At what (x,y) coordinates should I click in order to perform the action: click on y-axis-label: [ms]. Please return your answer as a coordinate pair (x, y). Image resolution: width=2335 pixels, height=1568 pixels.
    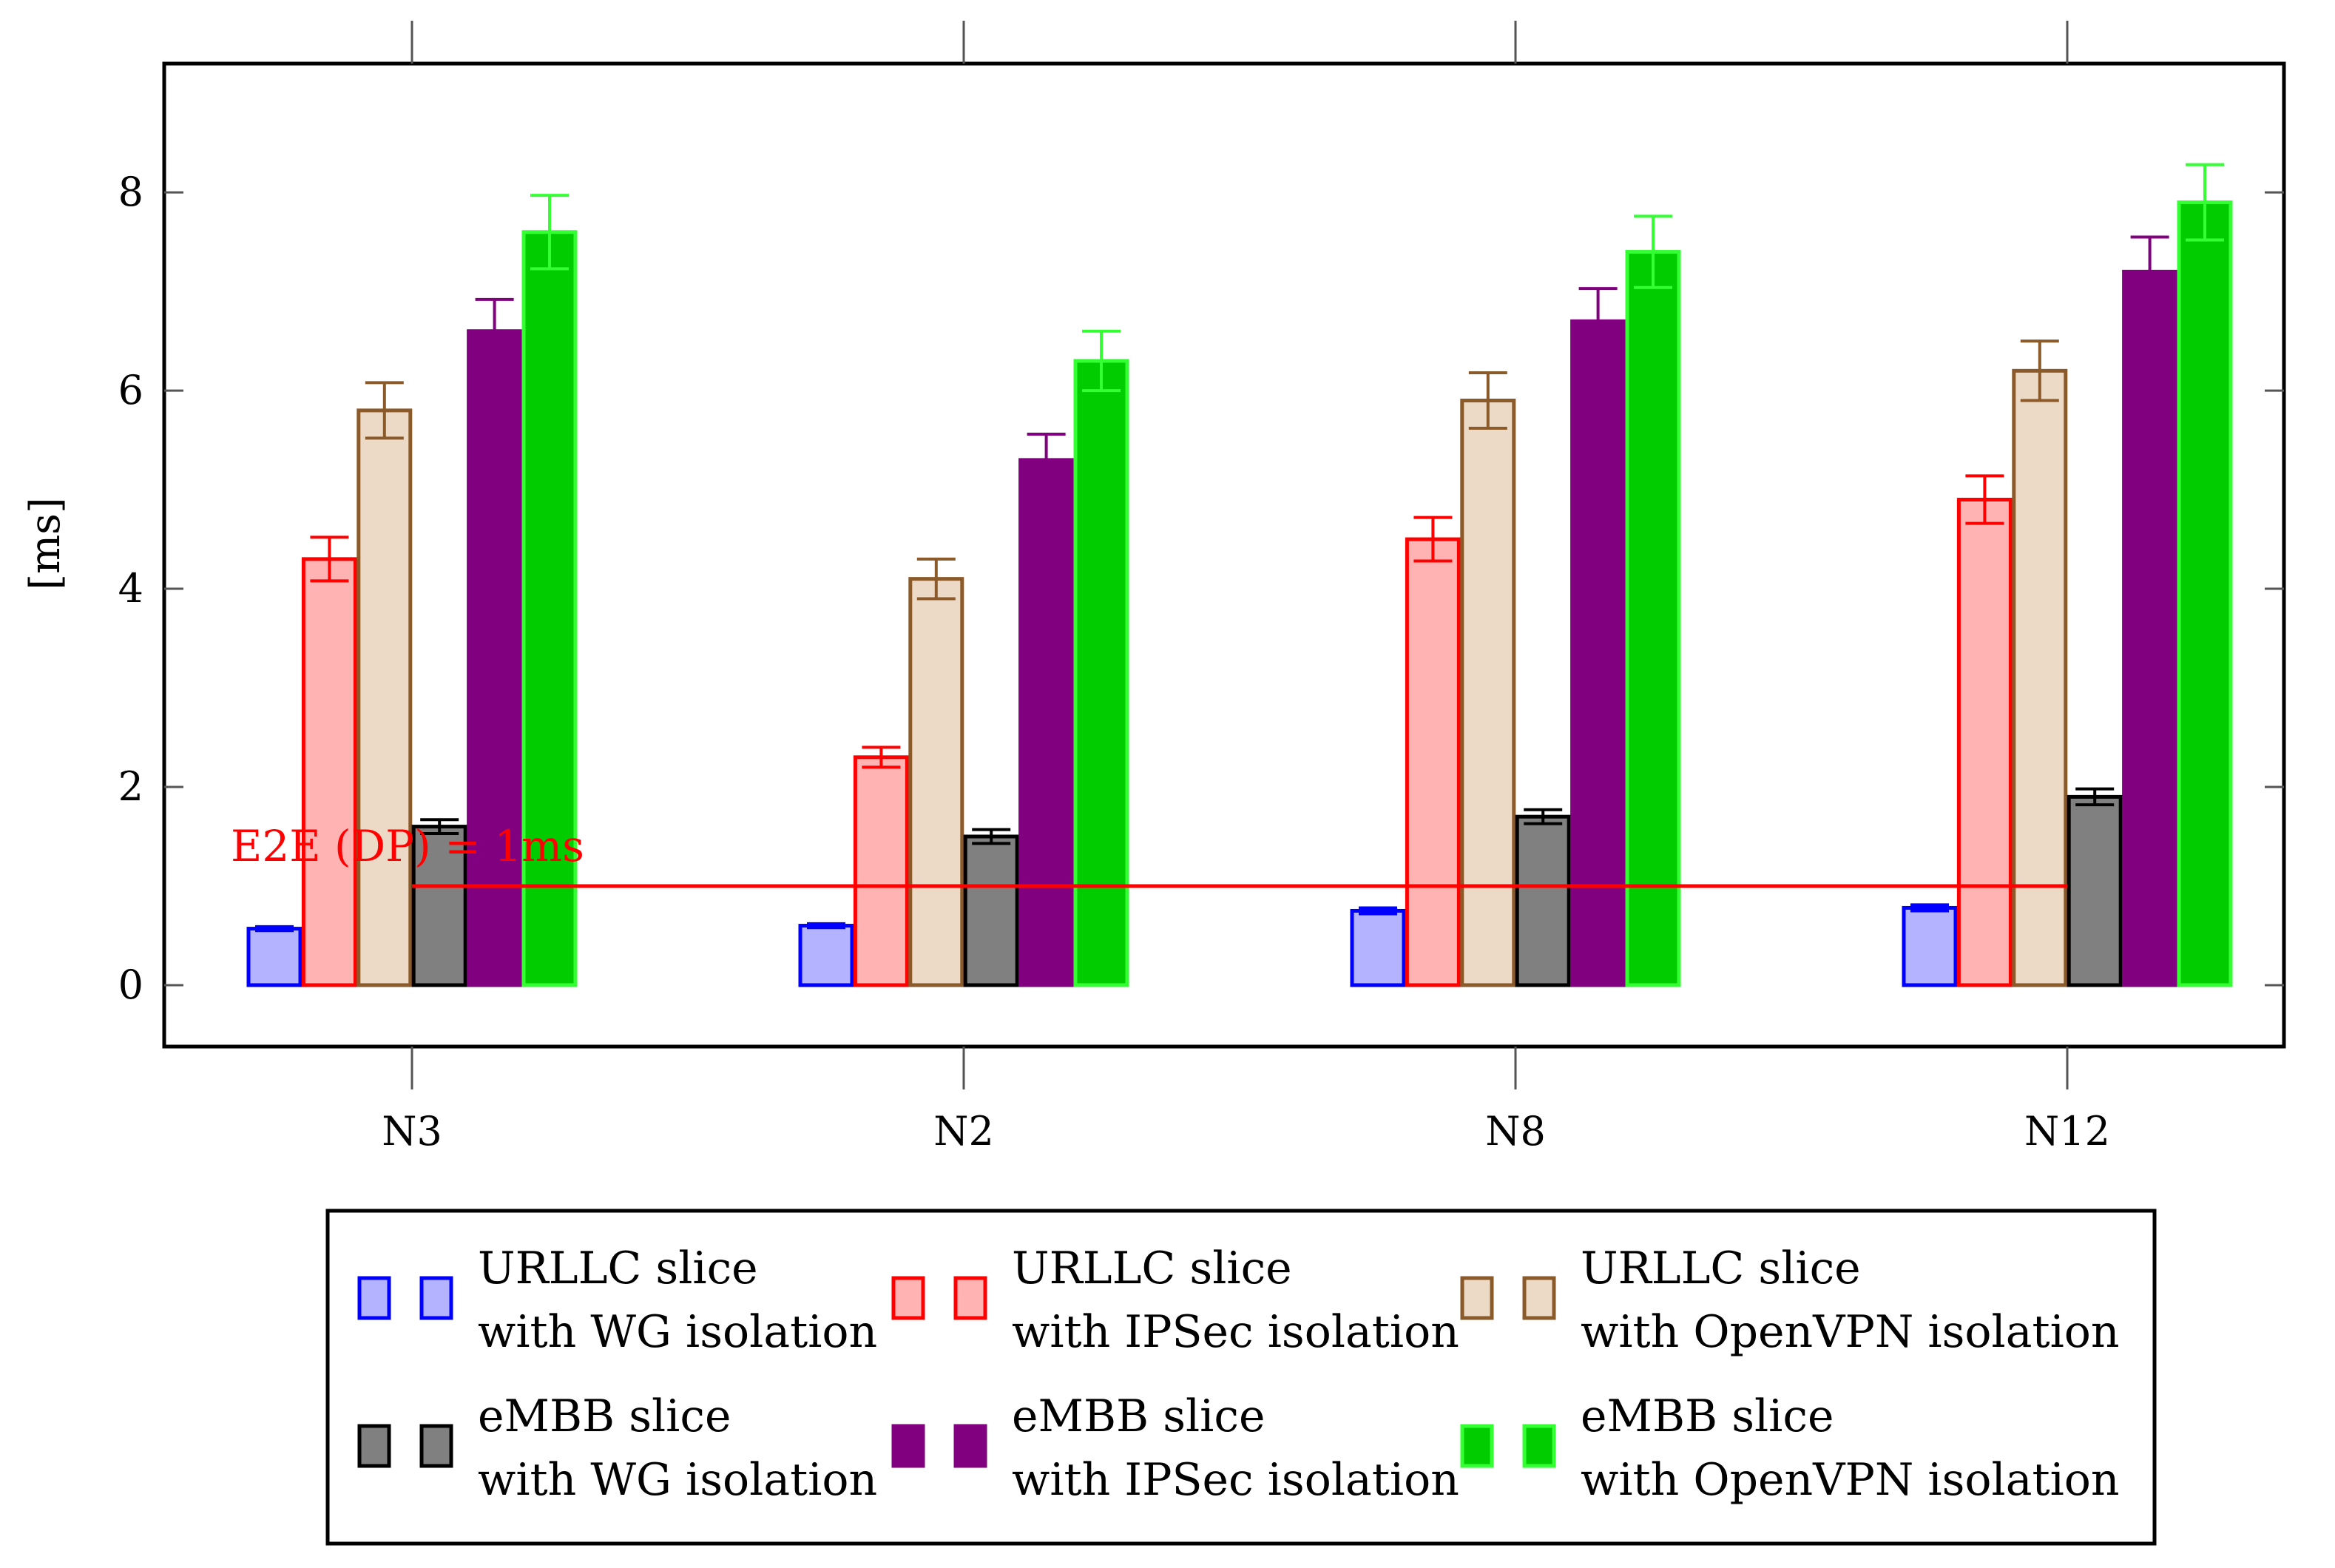
    Looking at the image, I should click on (45, 543).